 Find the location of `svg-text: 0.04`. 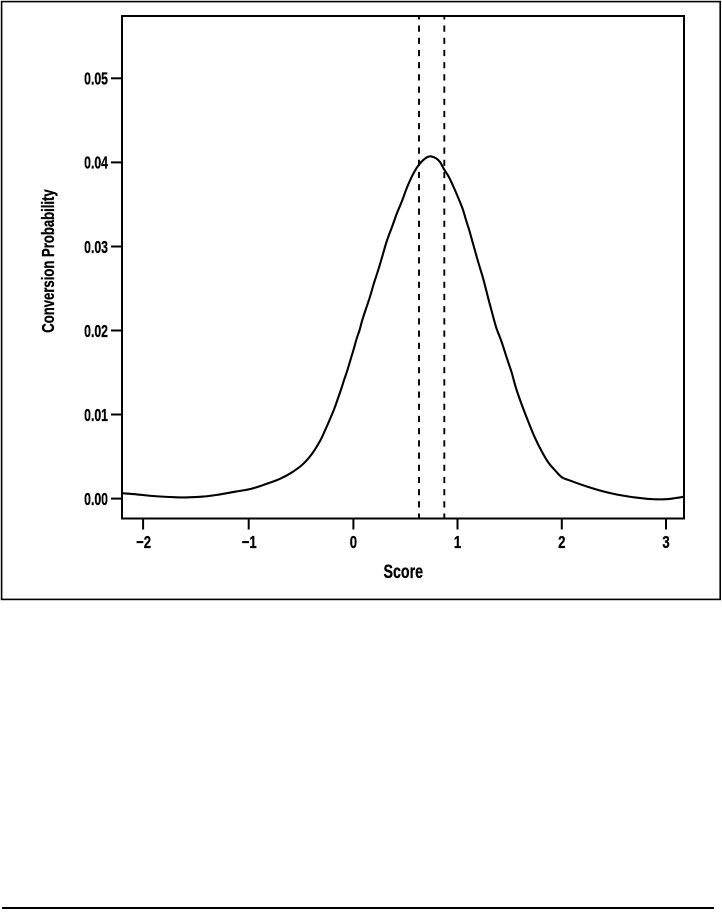

svg-text: 0.04 is located at coordinates (96, 164).